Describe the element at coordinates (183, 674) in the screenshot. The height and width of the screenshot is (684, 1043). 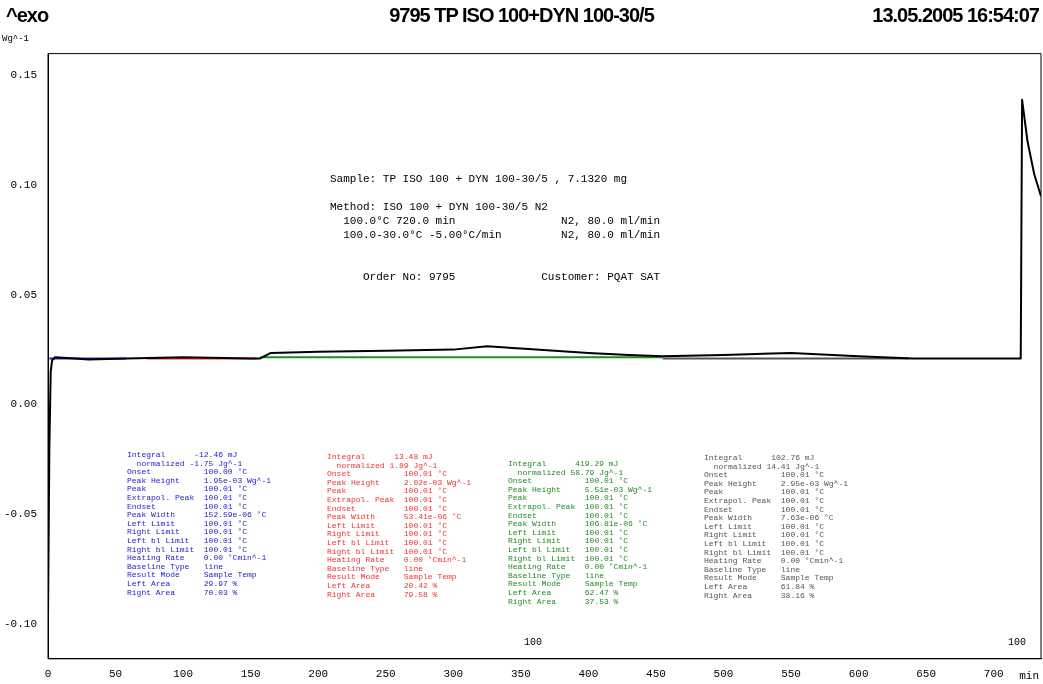
I see `x-tick-label: 100` at that location.